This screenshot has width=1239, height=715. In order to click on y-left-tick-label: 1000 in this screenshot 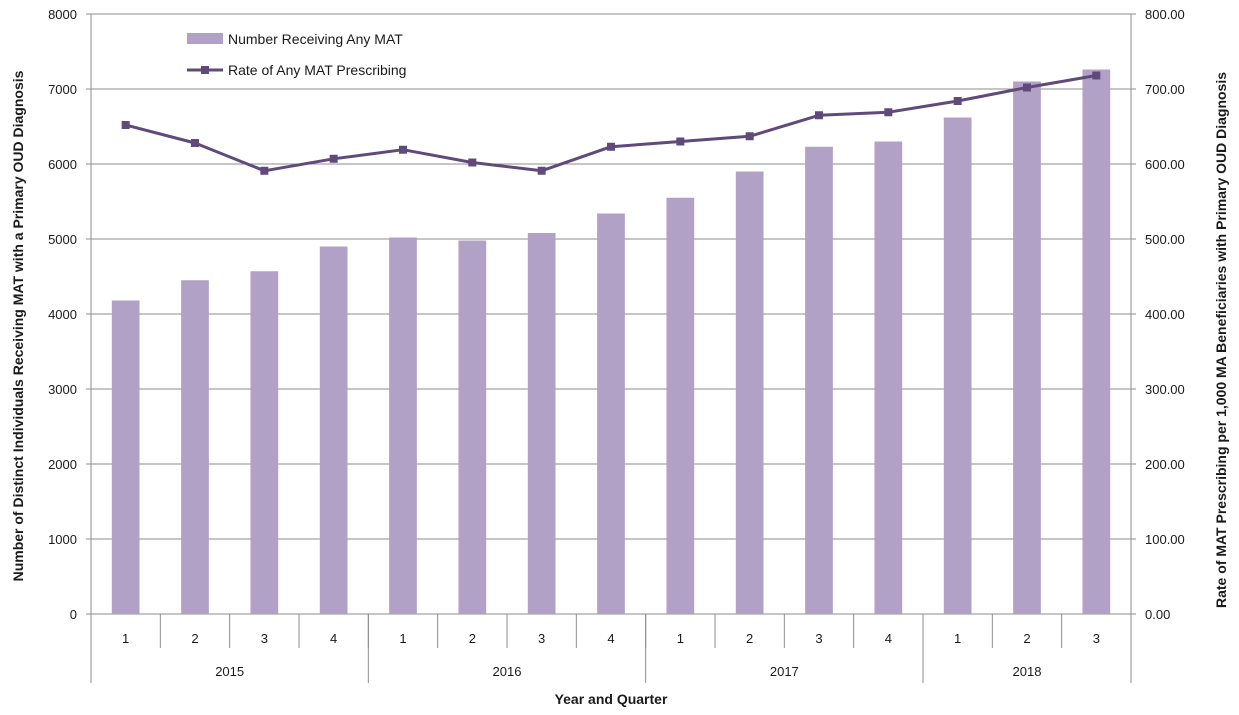, I will do `click(62, 539)`.